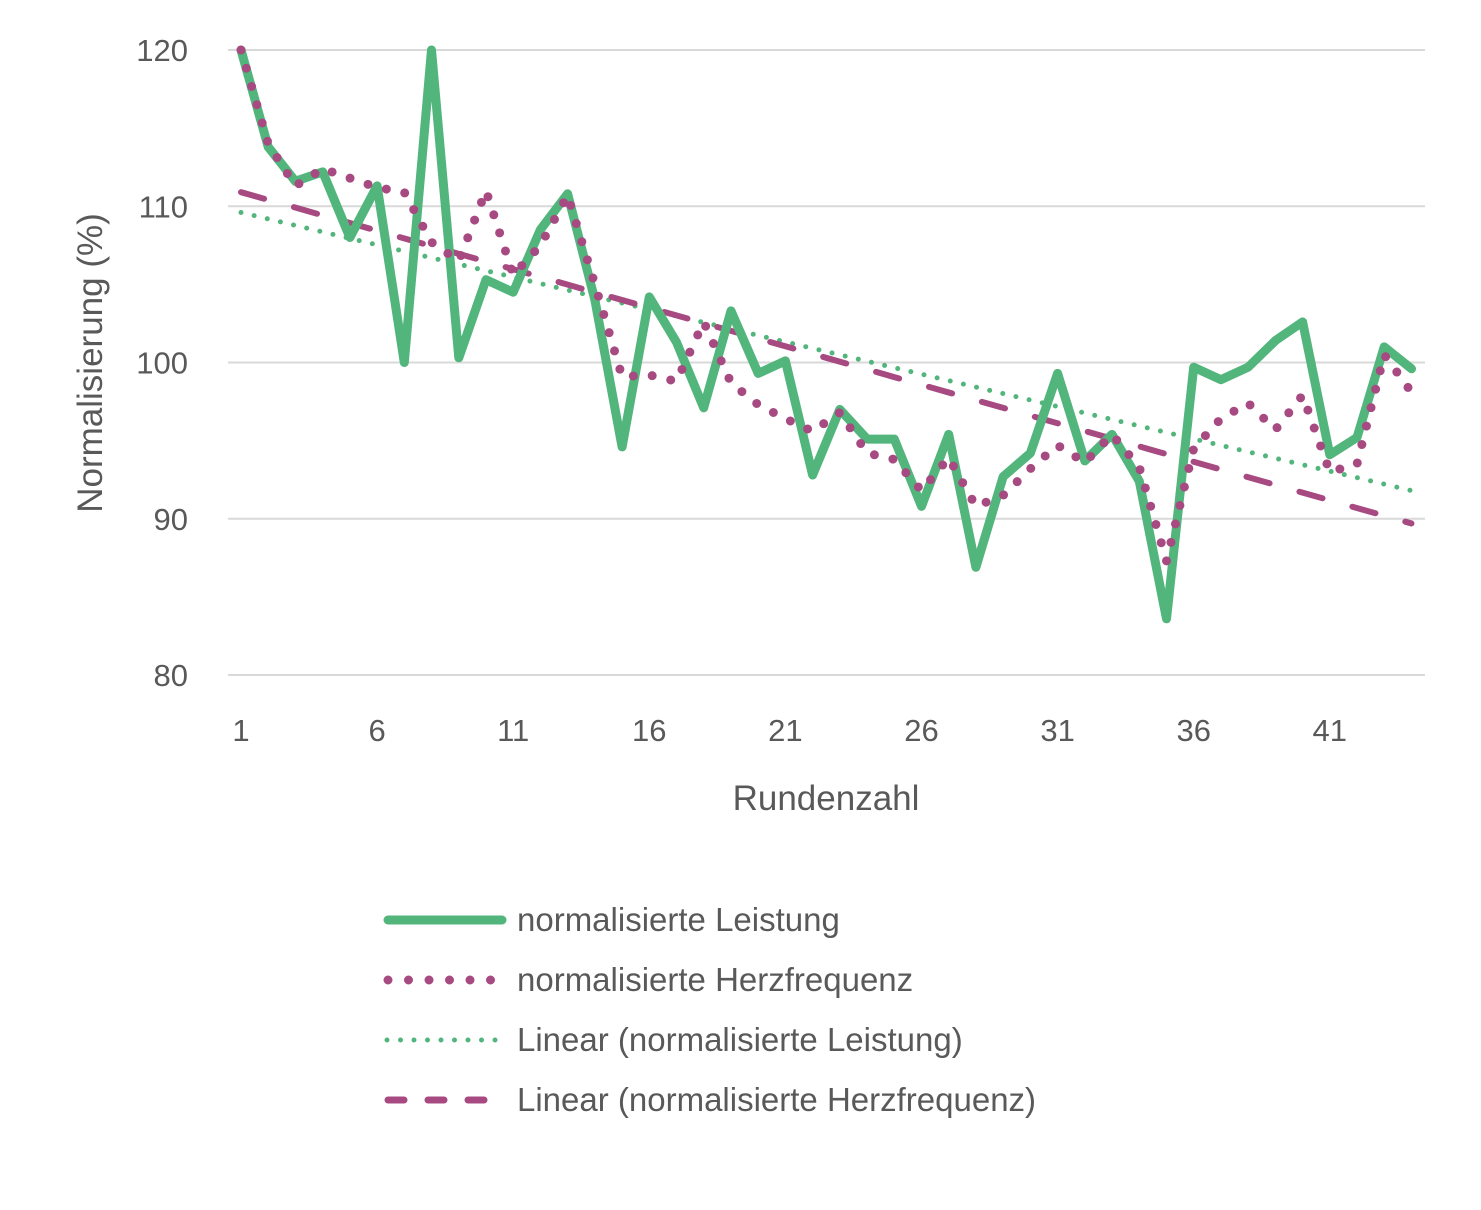  Describe the element at coordinates (445, 920) in the screenshot. I see `solid-line-swatch-icon` at that location.